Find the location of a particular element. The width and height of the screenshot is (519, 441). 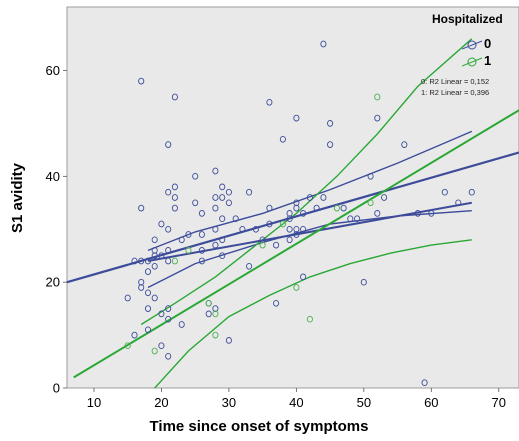

y-tick-label: 20 is located at coordinates (53, 282).